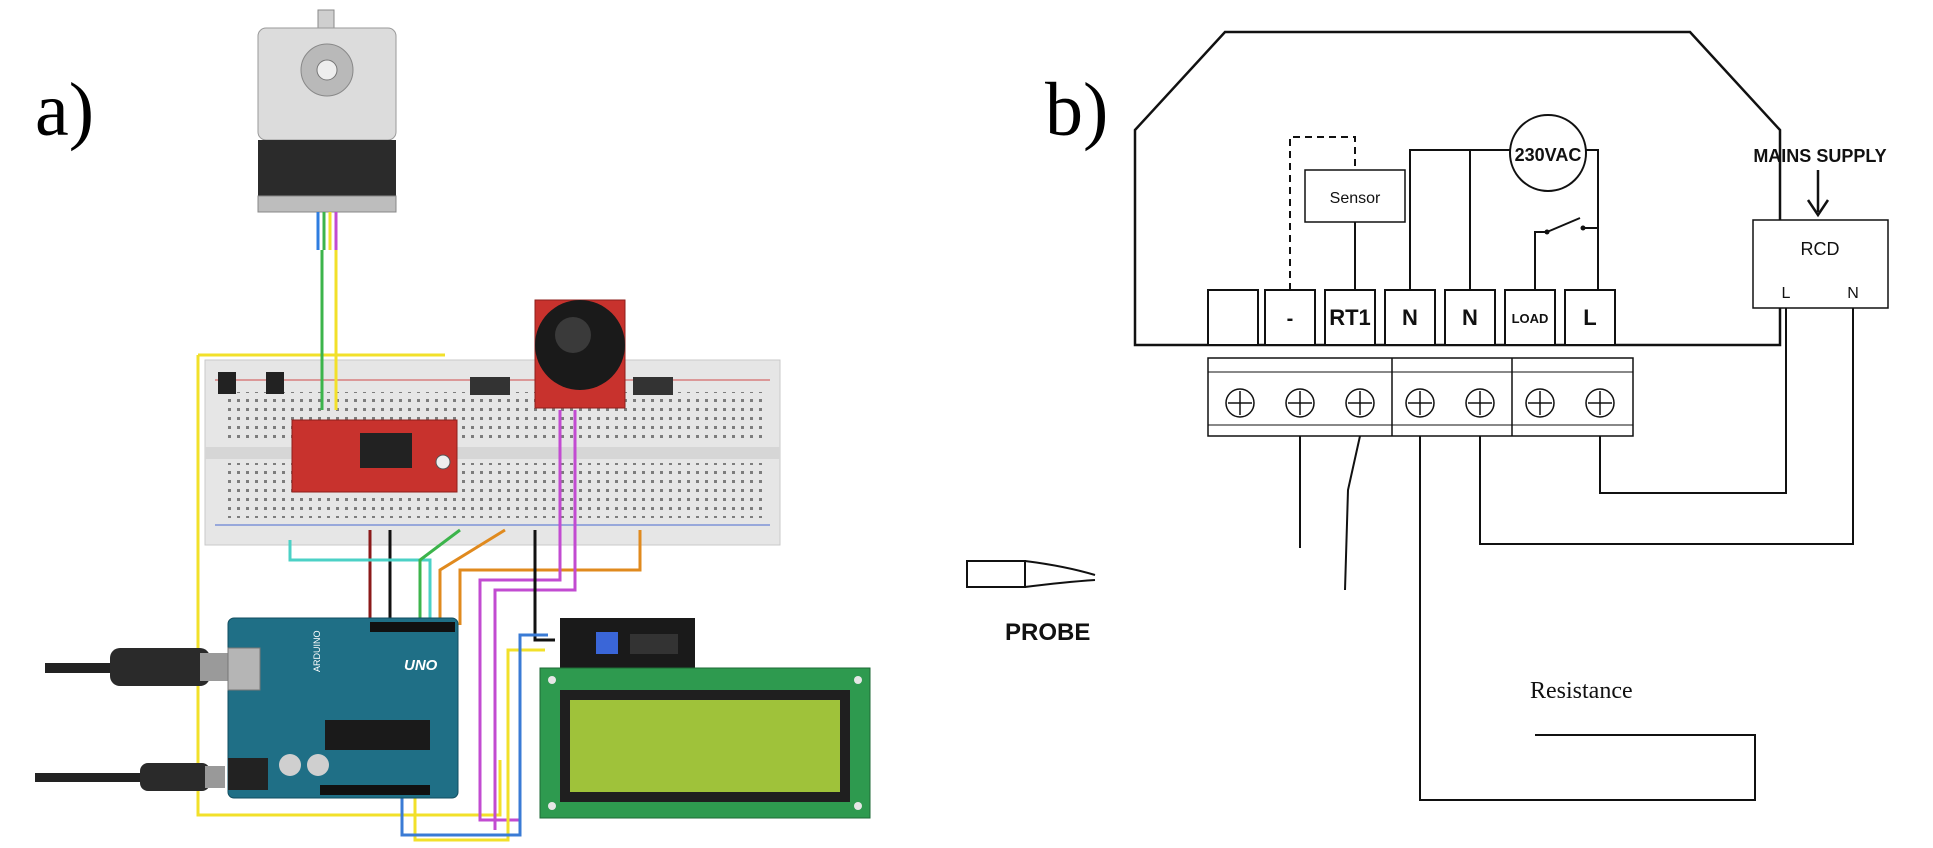 The height and width of the screenshot is (848, 1933). Describe the element at coordinates (1548, 155) in the screenshot. I see `supply-voltage-label: 230VAC` at that location.